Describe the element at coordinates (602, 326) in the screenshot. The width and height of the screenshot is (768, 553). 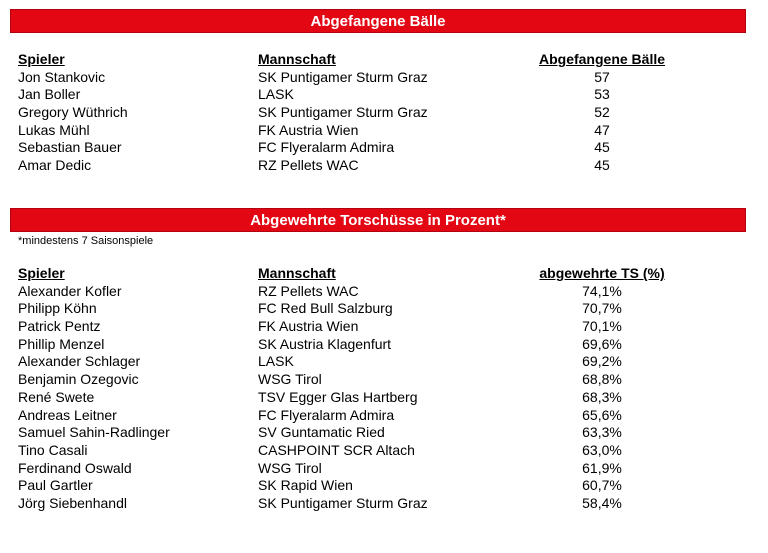
I see `cell-value: 70,1%` at that location.